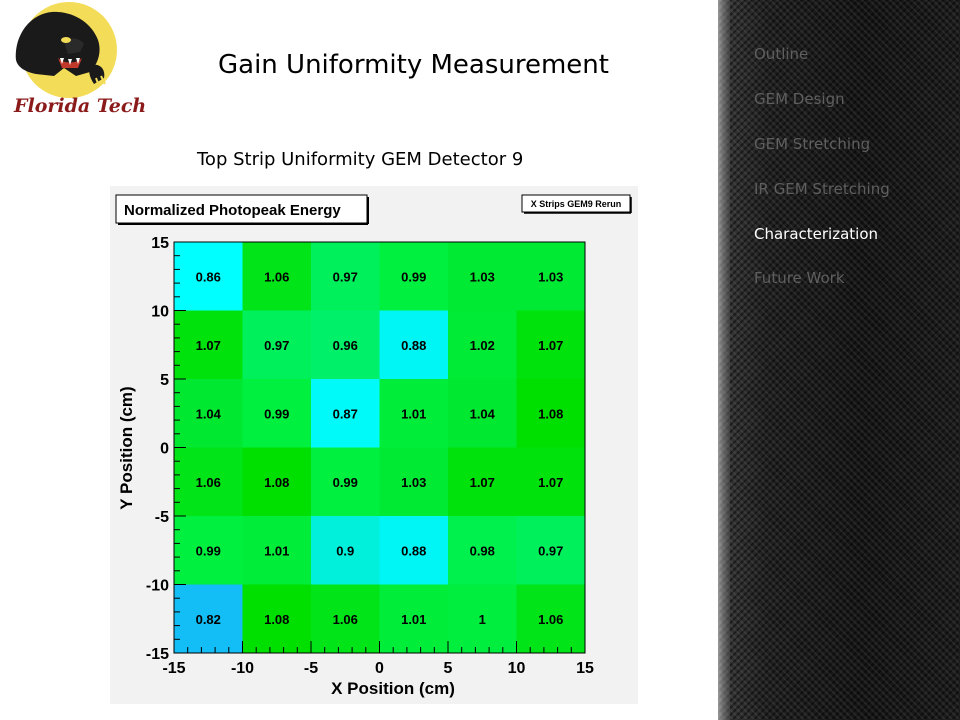 The image size is (960, 720). What do you see at coordinates (822, 189) in the screenshot?
I see `nav-item-ir-gem-stretching: IR GEM Stretching` at bounding box center [822, 189].